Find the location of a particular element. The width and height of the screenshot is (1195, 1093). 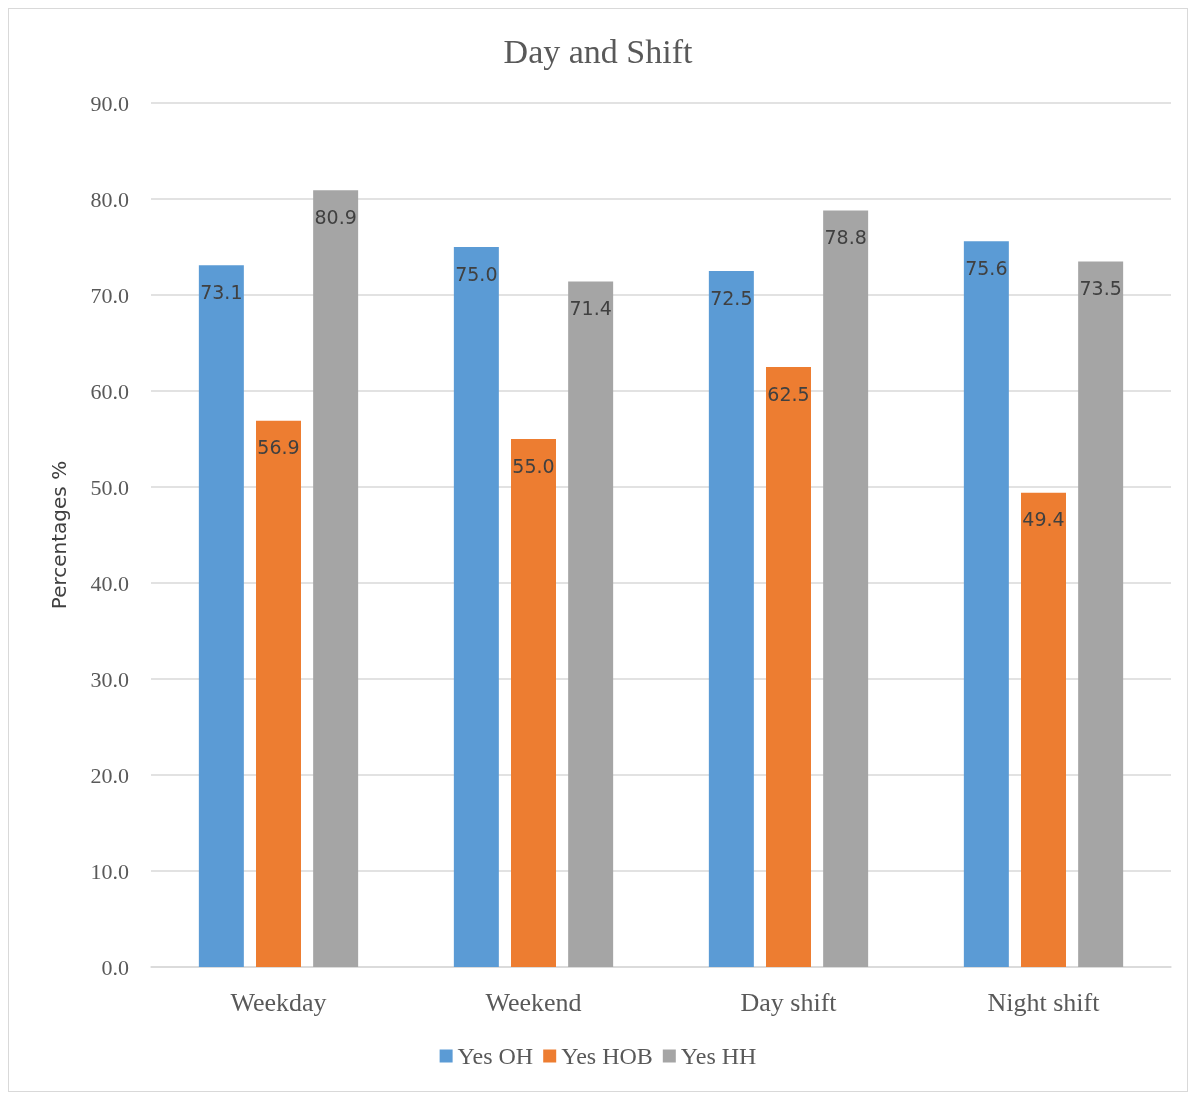

chart-title: Day and Shift is located at coordinates (598, 51).